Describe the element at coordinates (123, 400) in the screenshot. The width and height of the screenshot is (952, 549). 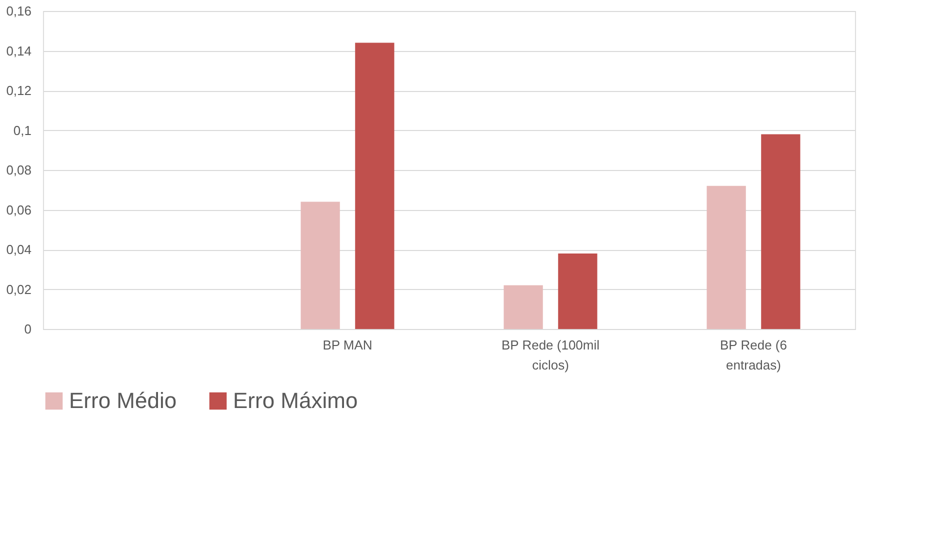
I see `legend-label: Erro Médio` at that location.